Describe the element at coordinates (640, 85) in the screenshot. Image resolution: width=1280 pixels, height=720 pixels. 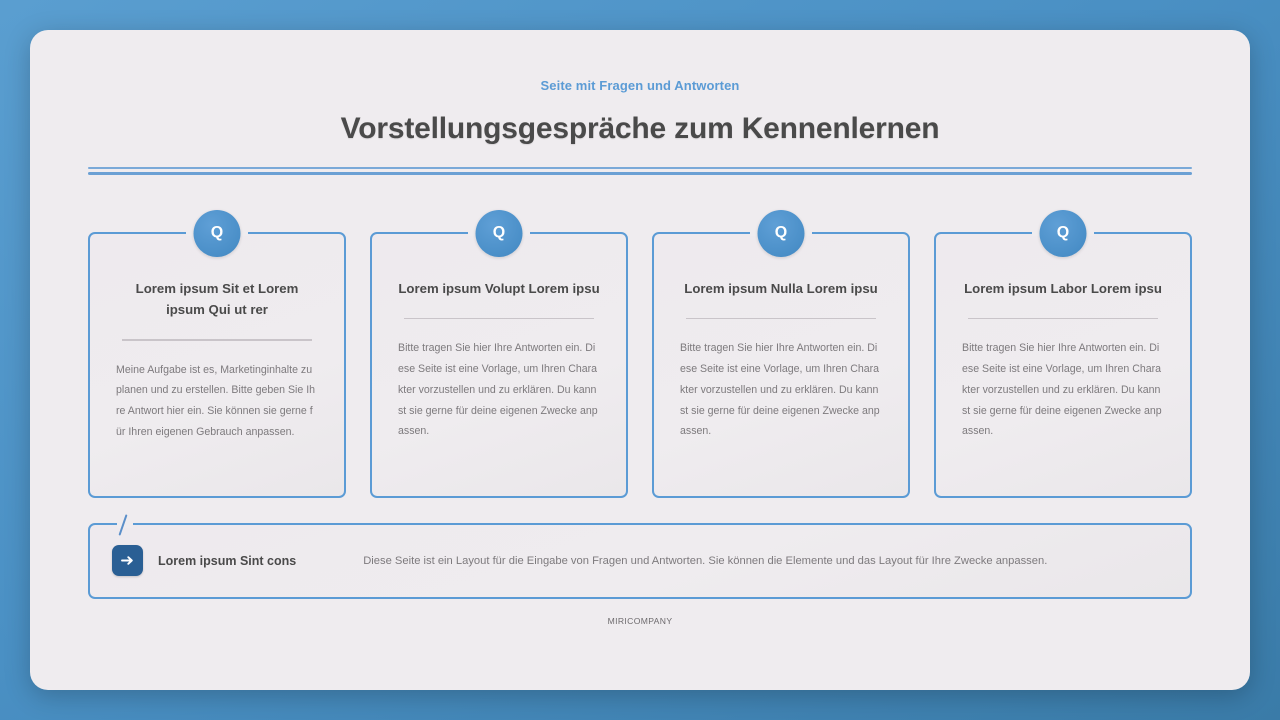
I see `slide-eyebrow: Seite mit Fragen und Antworten` at that location.